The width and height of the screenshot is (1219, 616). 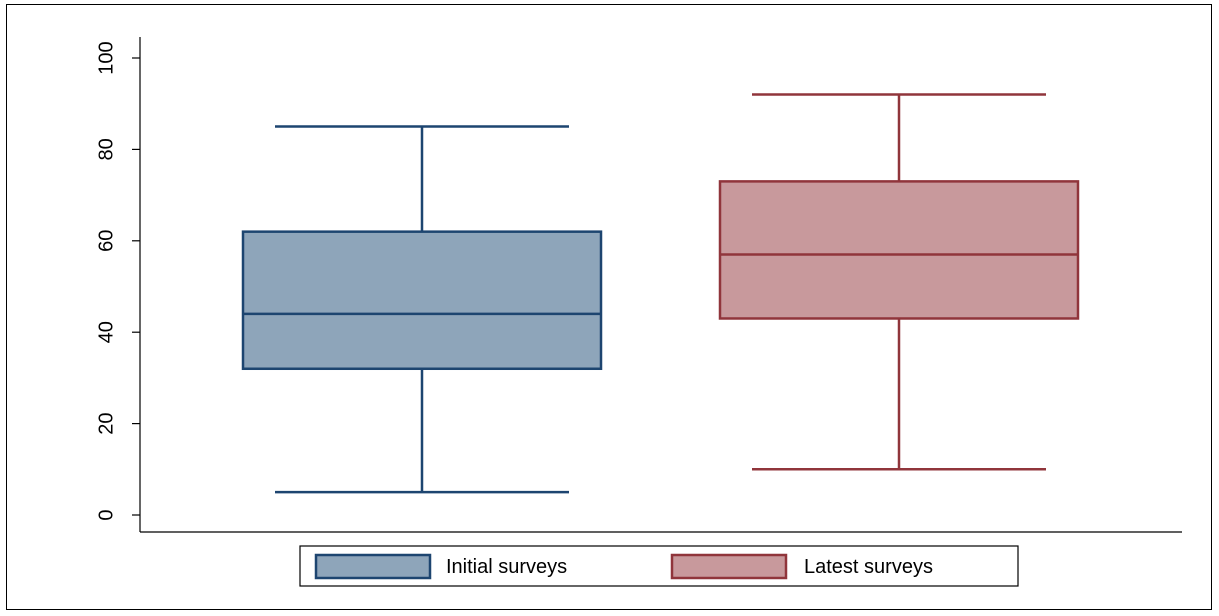 I want to click on legend: Initial surveys Latest surveys, so click(x=659, y=566).